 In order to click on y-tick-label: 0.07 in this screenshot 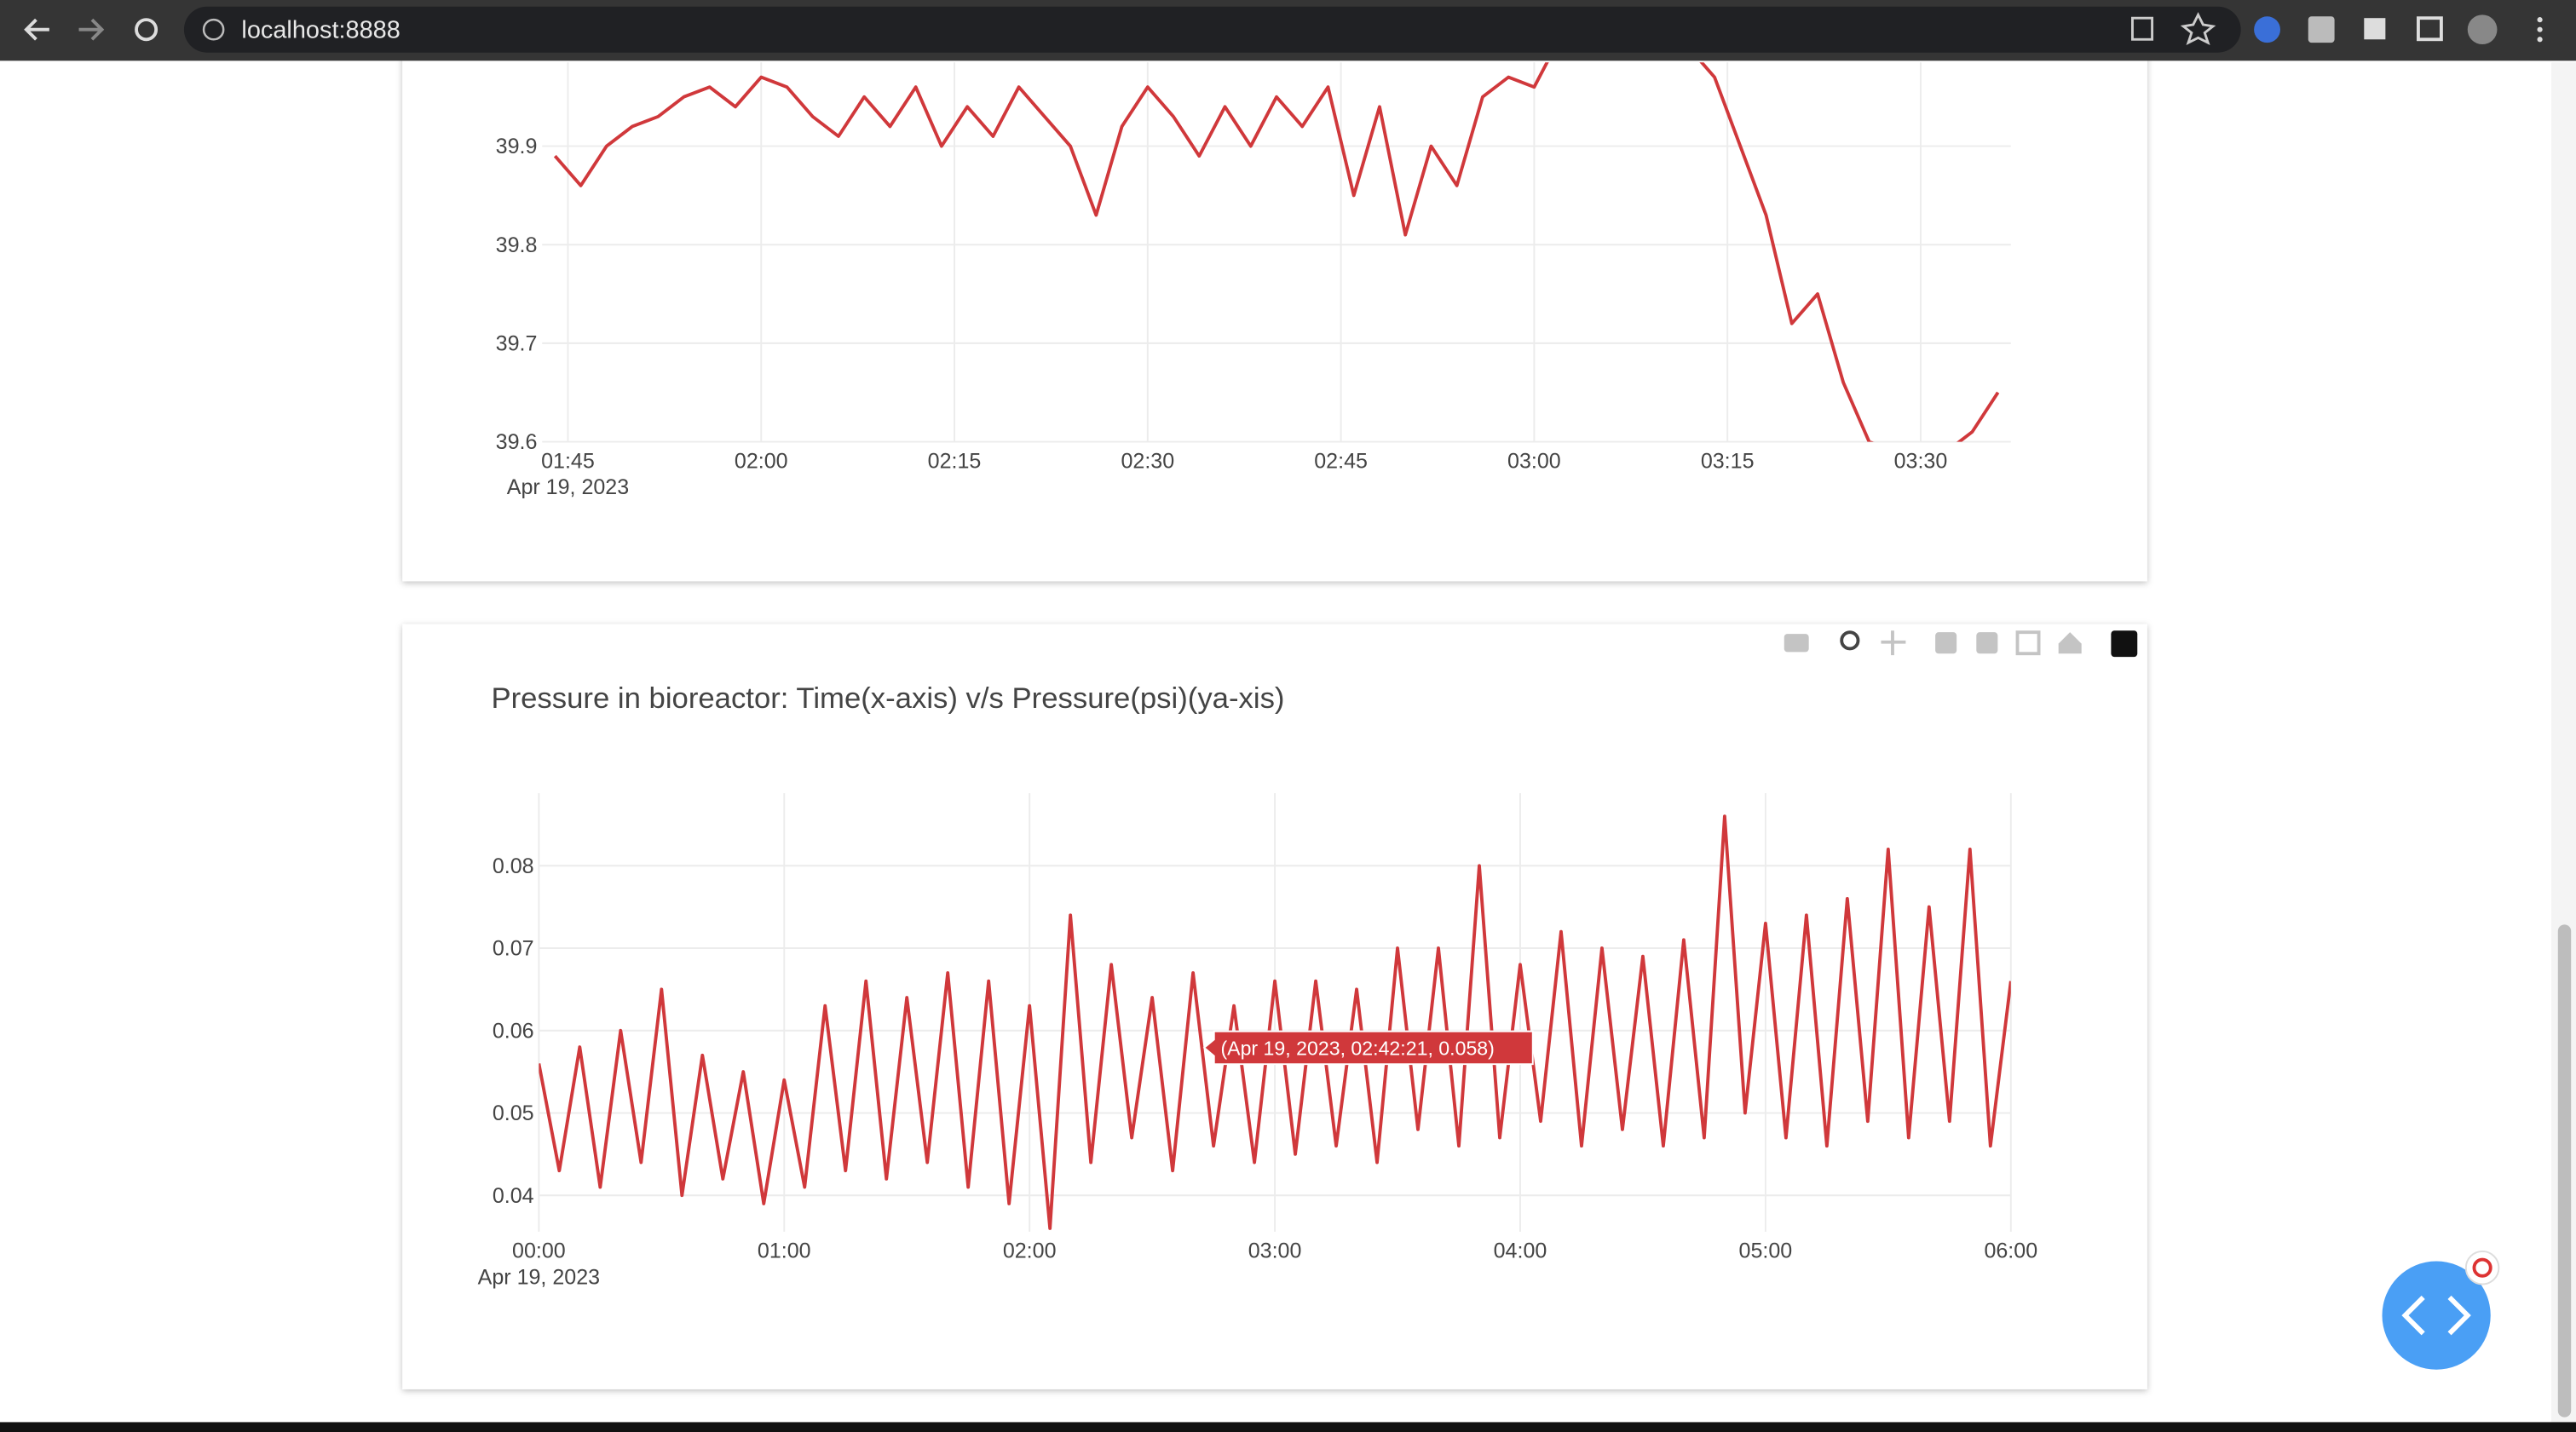, I will do `click(513, 949)`.